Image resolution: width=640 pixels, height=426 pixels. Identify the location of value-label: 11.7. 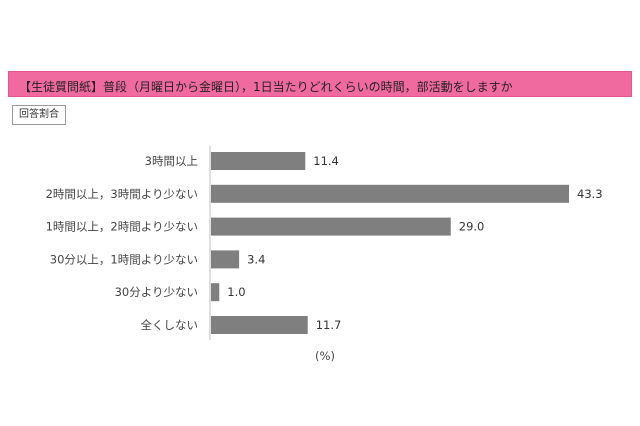
(329, 325).